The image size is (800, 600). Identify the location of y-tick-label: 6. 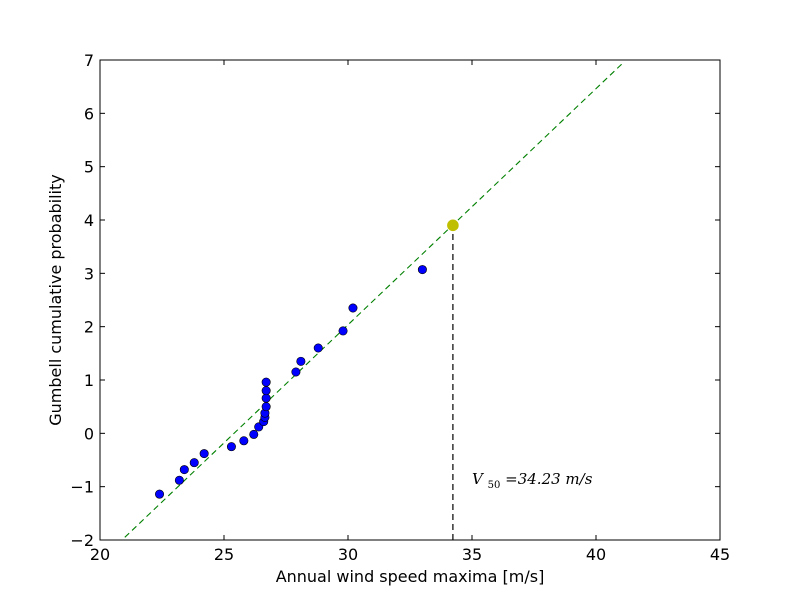
(89, 113).